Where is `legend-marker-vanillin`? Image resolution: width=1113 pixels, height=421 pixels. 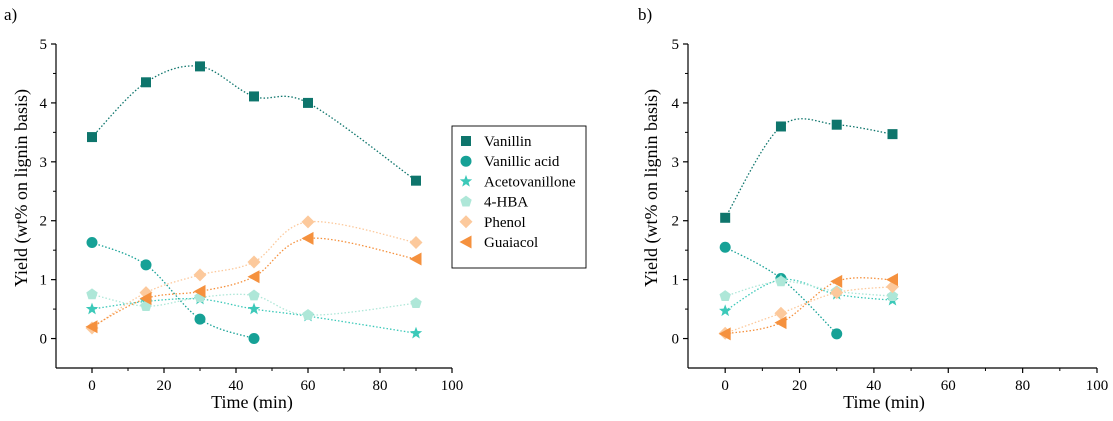 legend-marker-vanillin is located at coordinates (466, 141).